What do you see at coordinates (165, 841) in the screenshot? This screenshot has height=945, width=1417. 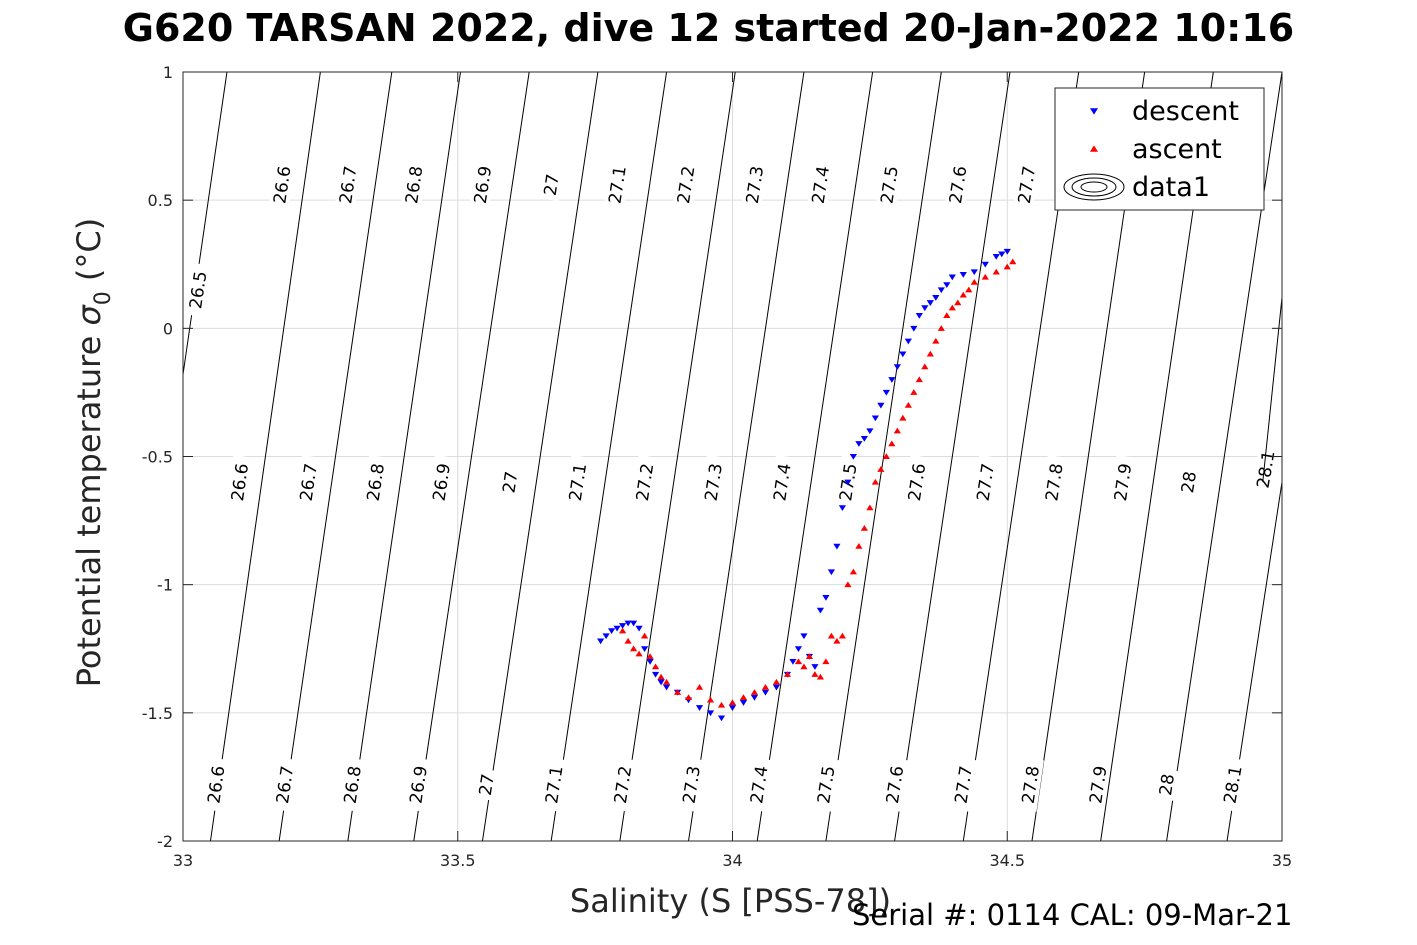 I see `y-tick-label: -2` at bounding box center [165, 841].